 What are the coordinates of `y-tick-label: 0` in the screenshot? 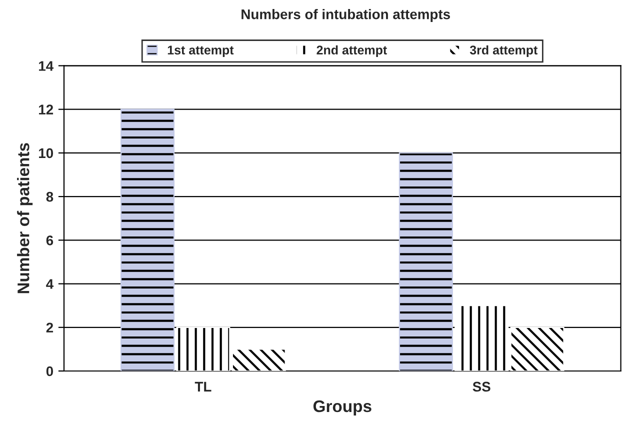 It's located at (50, 371).